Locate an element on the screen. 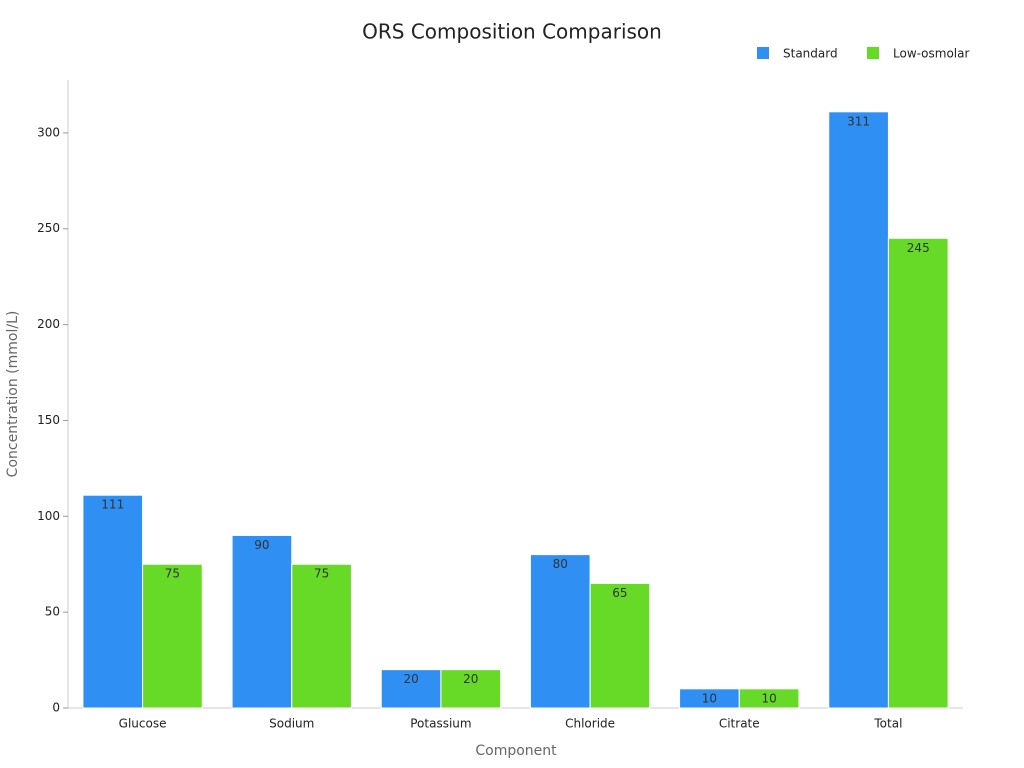 This screenshot has width=1024, height=768. y-tick-label: 0 is located at coordinates (56, 708).